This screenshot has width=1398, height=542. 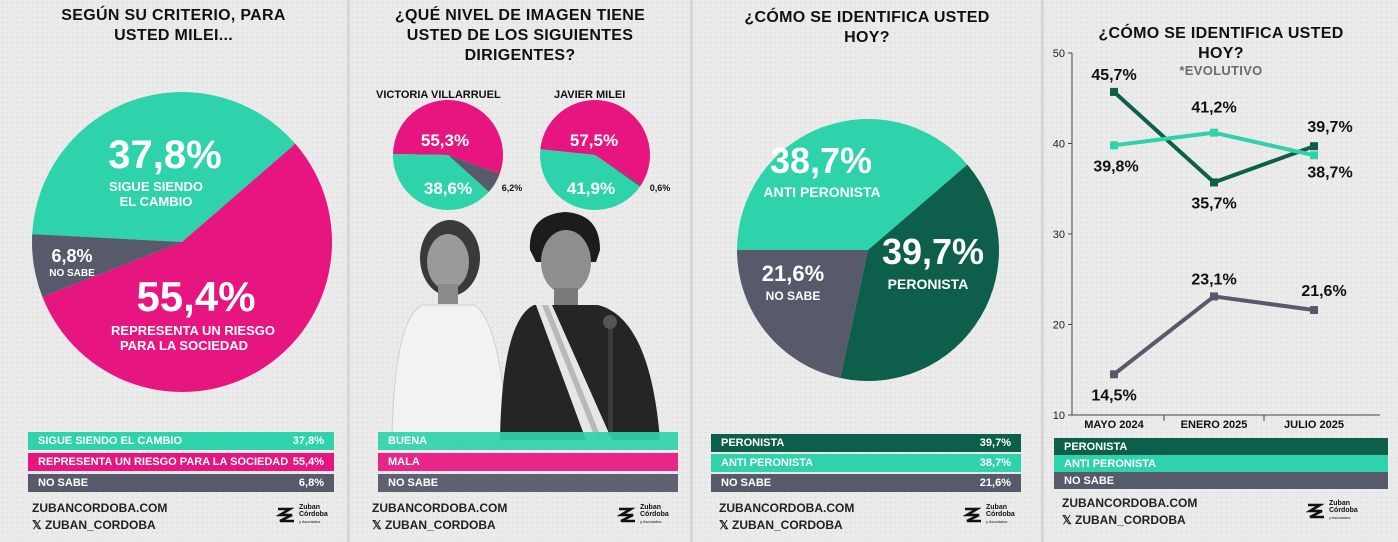 I want to click on pie-milei, so click(x=595, y=155).